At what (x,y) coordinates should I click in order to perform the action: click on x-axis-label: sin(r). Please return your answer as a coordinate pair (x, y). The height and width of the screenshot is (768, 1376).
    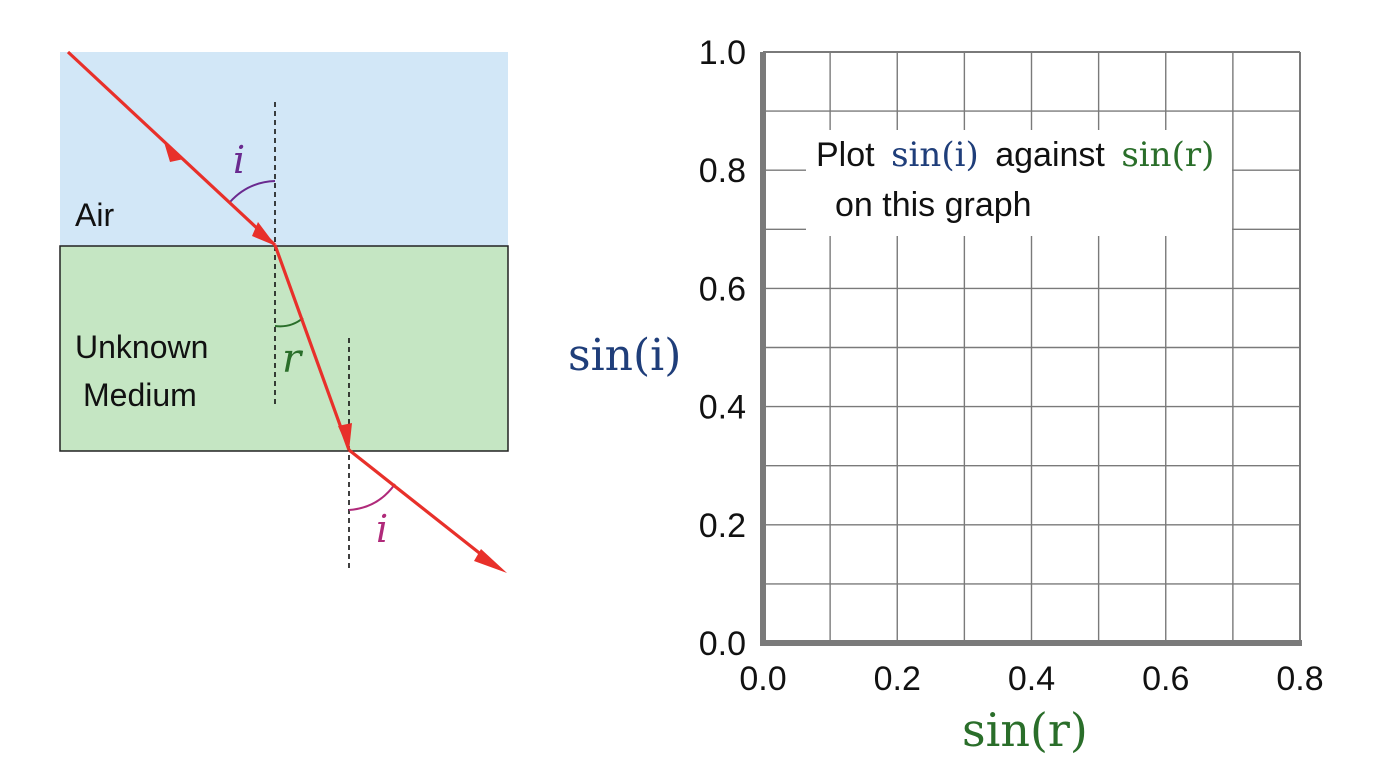
    Looking at the image, I should click on (1025, 730).